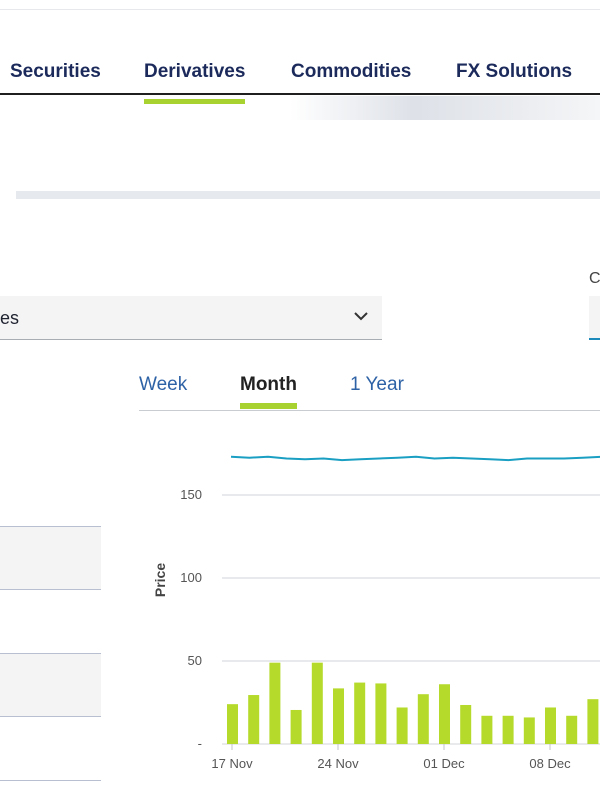 Image resolution: width=600 pixels, height=800 pixels. Describe the element at coordinates (550, 763) in the screenshot. I see `x-tick-label: 08 Dec` at that location.